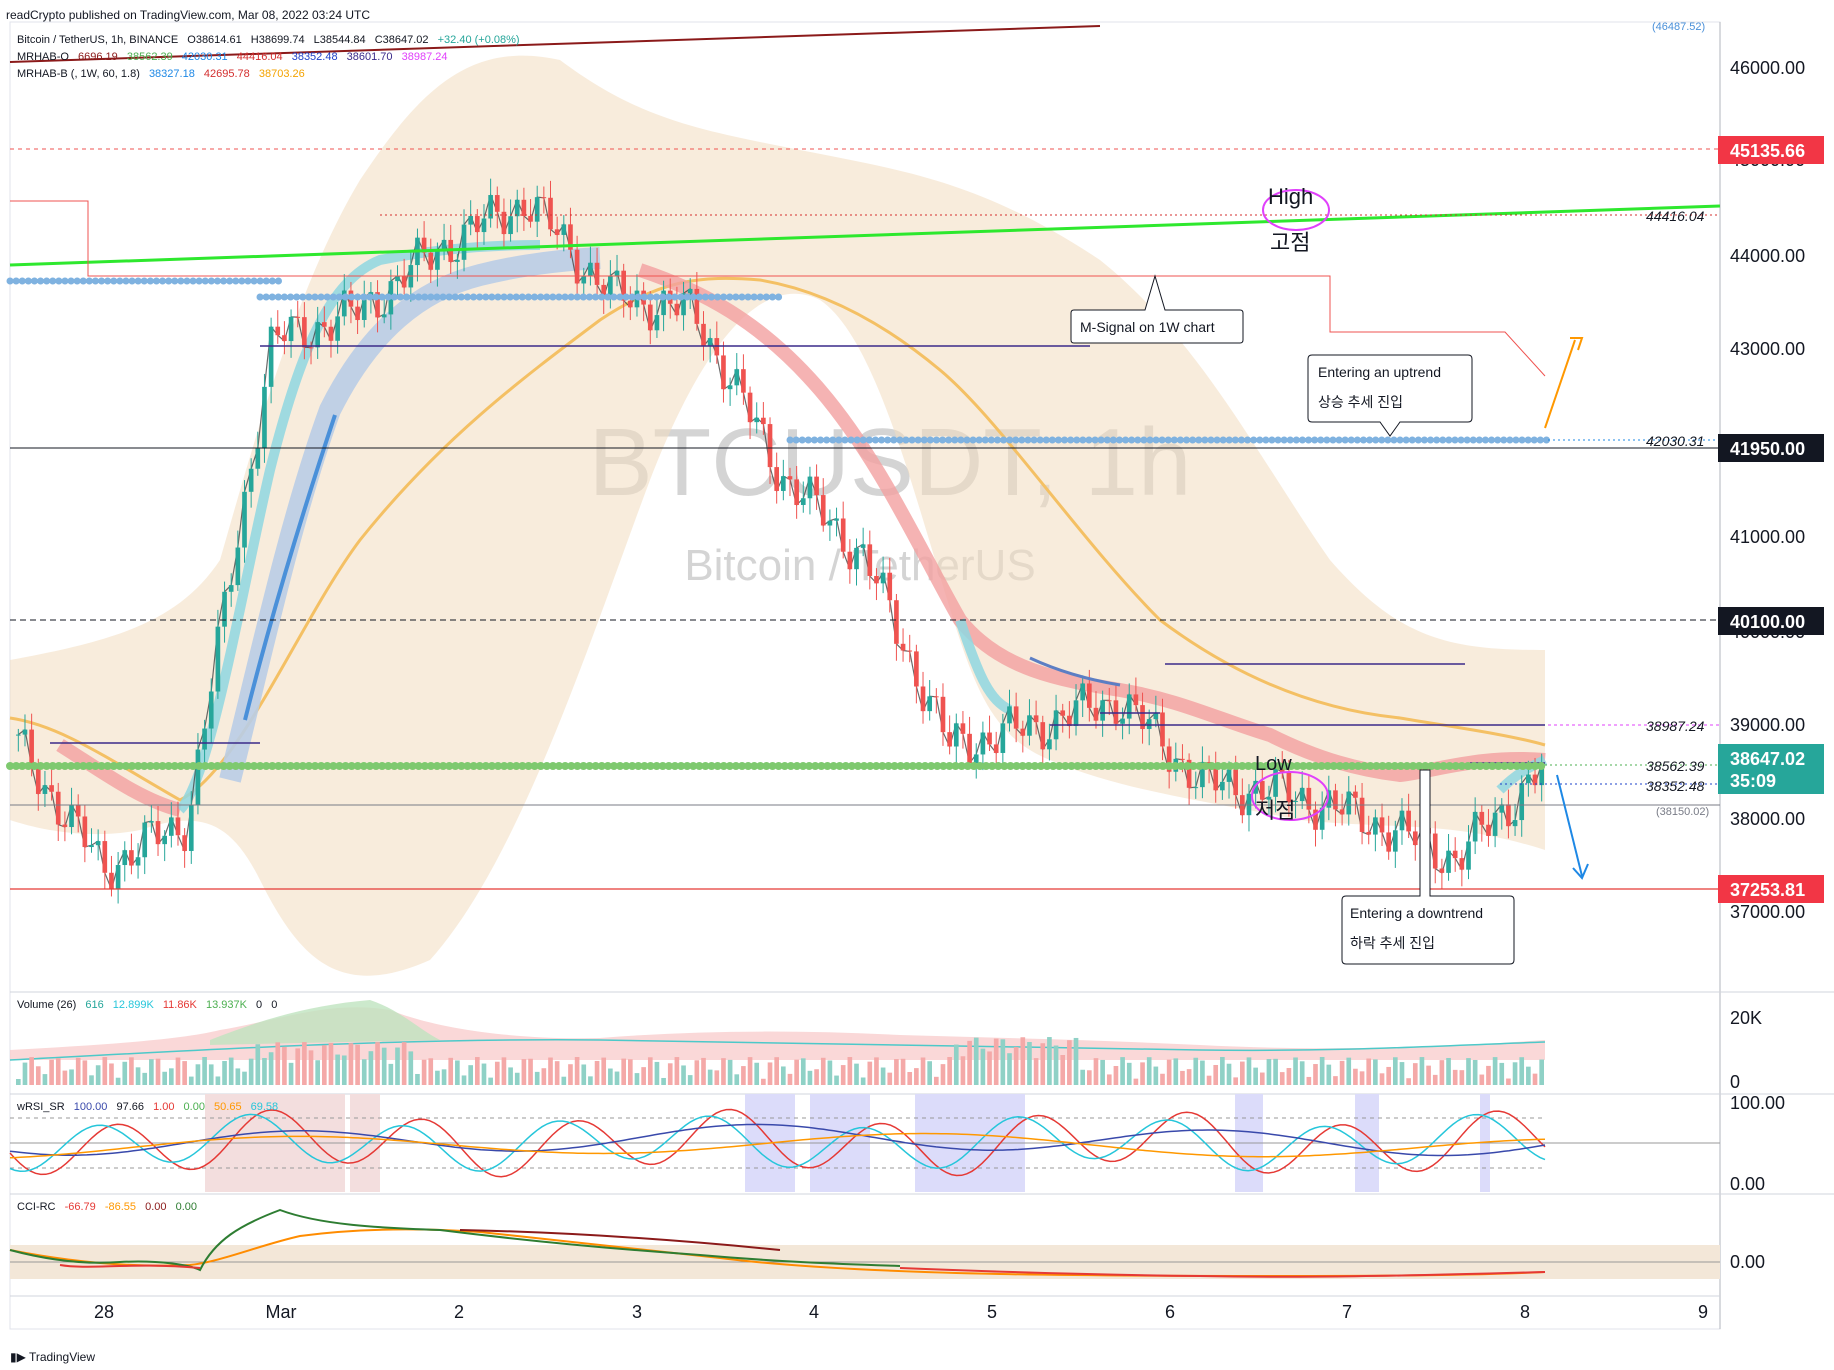 This screenshot has height=1370, width=1834. Describe the element at coordinates (780, 1061) in the screenshot. I see `volume-bars` at that location.